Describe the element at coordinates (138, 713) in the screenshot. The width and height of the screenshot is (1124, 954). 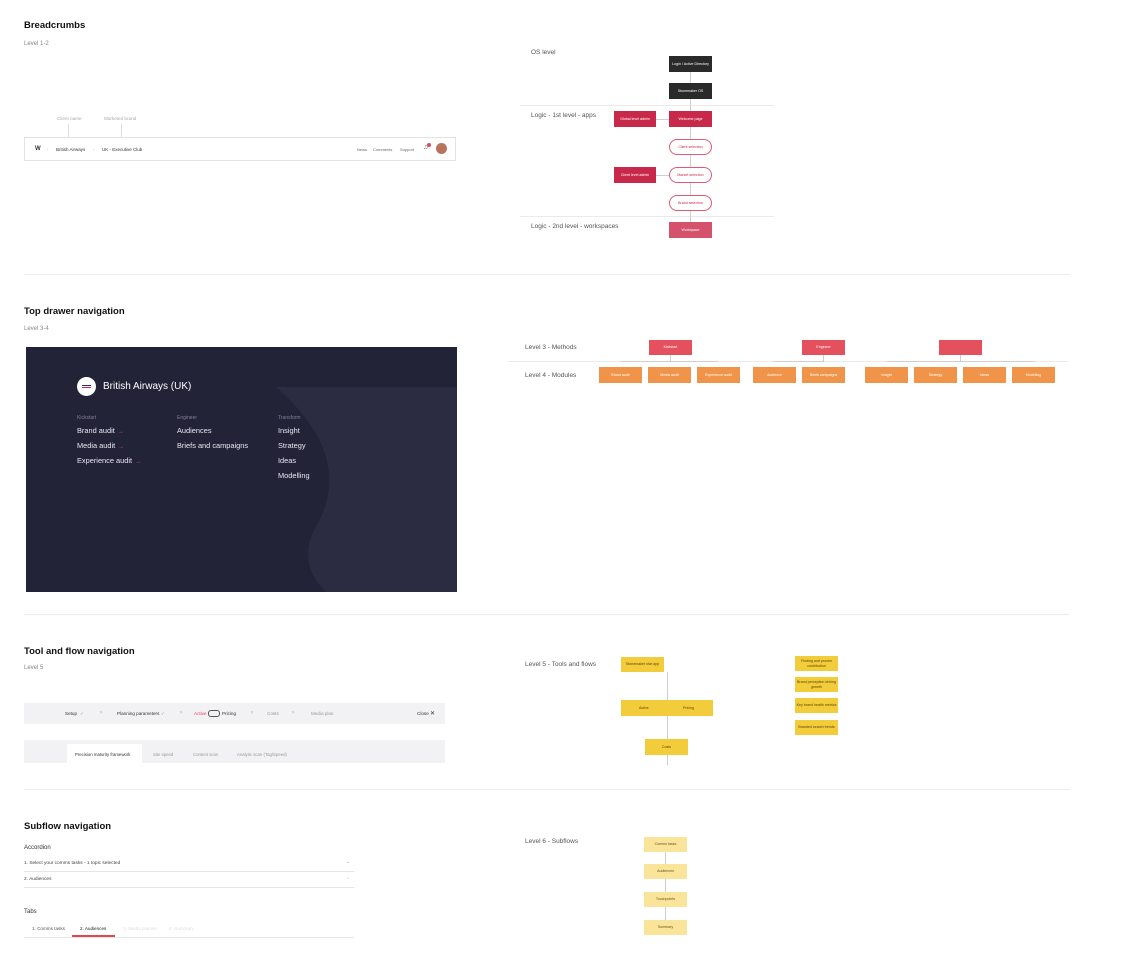
I see `step-planning: Planning parameters` at that location.